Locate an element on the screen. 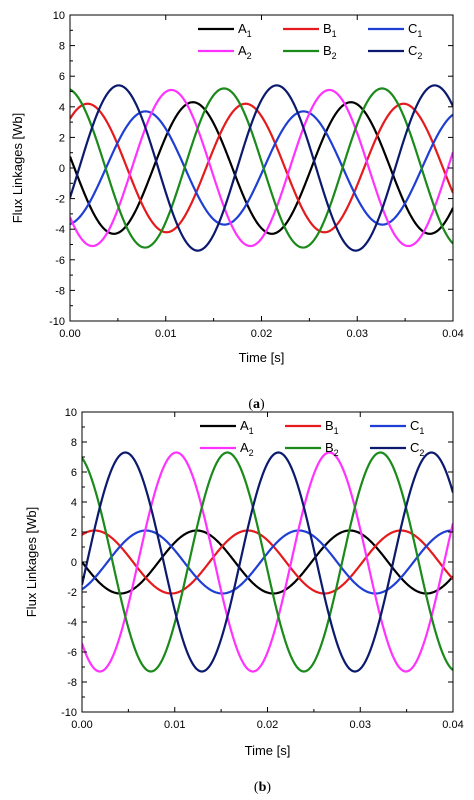  series-line-c1 is located at coordinates (267, 562).